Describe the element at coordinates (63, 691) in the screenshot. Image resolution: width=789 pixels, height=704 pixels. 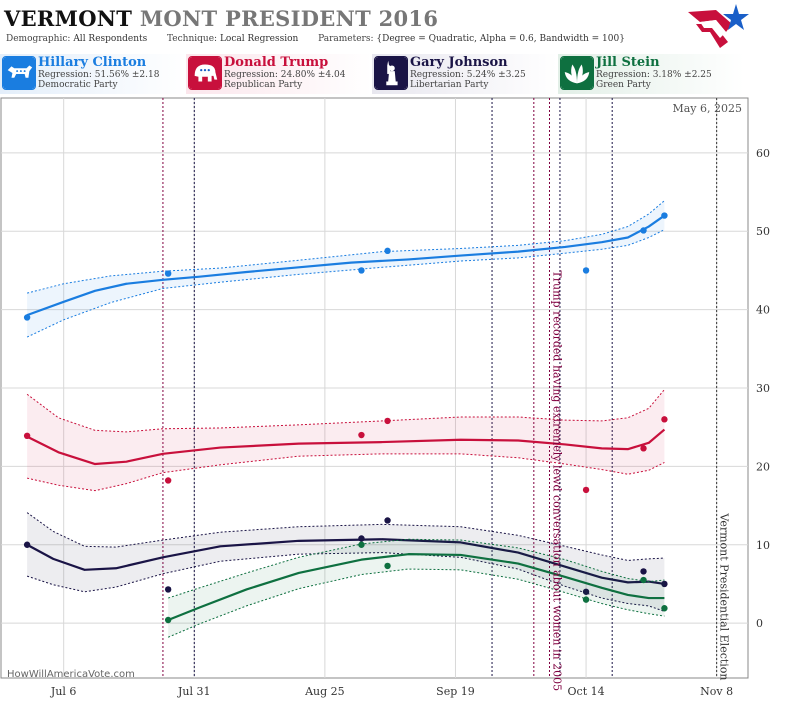
I see `x-tick-label: Jul 6` at that location.